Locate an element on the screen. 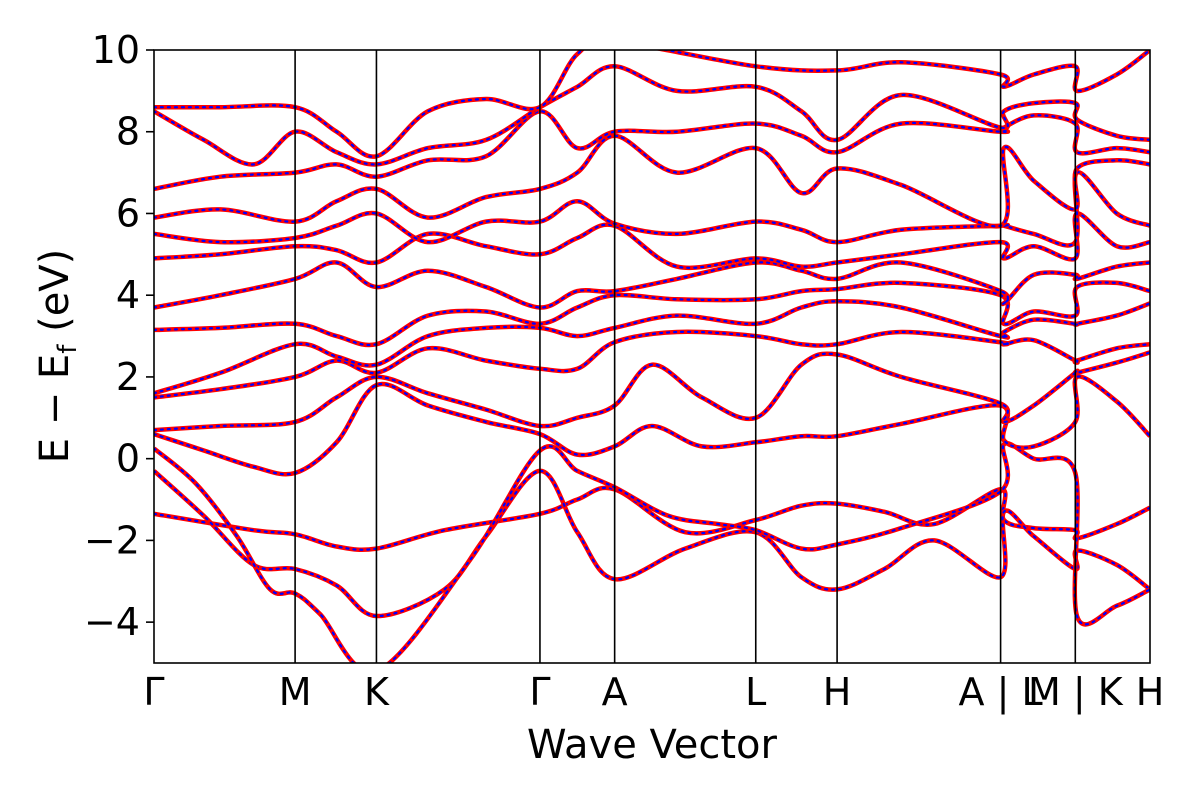 The width and height of the screenshot is (1200, 800). x-tick-label-5: A is located at coordinates (615, 692).